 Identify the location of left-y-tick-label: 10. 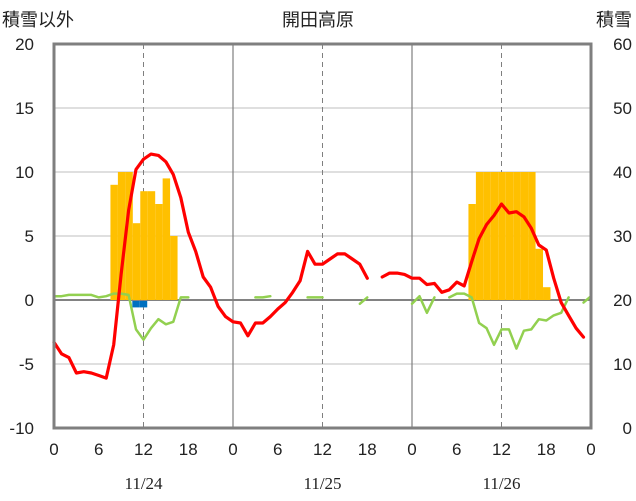
(24, 172).